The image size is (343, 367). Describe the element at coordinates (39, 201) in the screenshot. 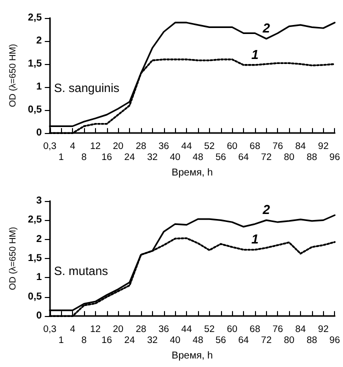

I see `y-tick-label: 3` at that location.